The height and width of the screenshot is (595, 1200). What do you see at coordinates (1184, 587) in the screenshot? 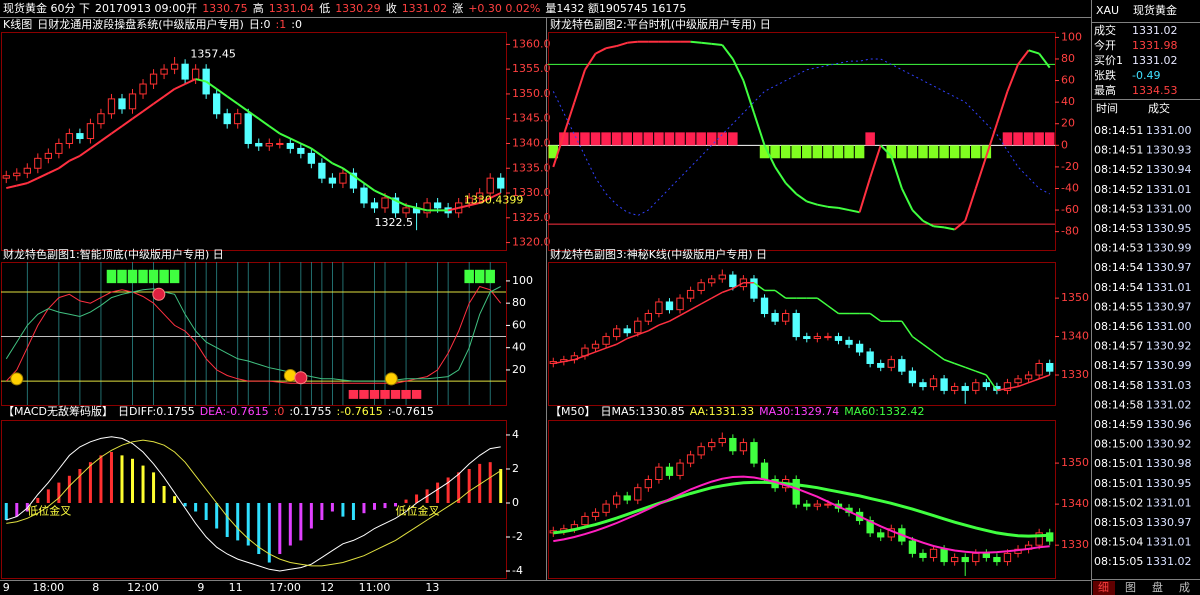
I see `tab: 成` at bounding box center [1184, 587].